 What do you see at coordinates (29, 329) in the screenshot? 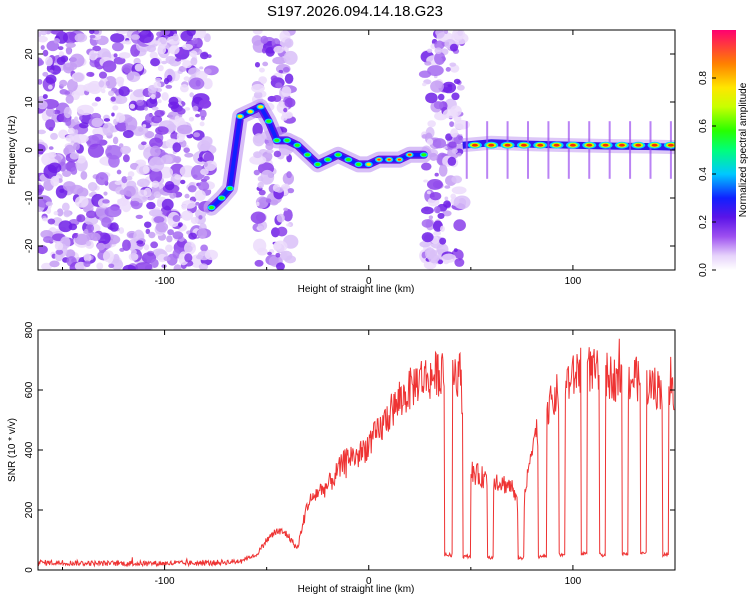
I see `y-tick-label: 800` at bounding box center [29, 329].